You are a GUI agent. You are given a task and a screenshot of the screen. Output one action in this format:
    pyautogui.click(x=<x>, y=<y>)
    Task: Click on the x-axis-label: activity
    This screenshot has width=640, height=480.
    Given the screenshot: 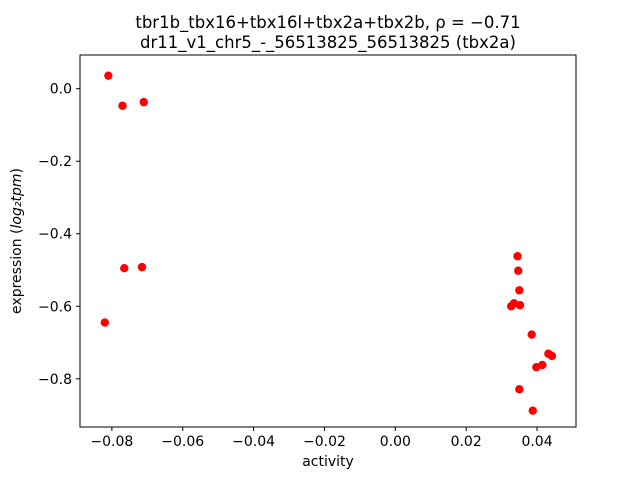 What is the action you would take?
    pyautogui.click(x=328, y=462)
    